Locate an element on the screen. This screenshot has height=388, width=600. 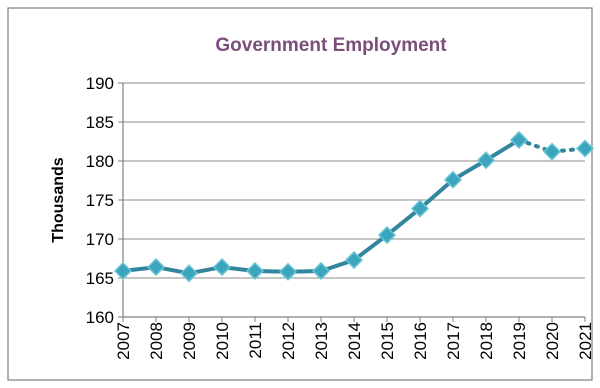
x-tick-label: 2021 is located at coordinates (585, 341).